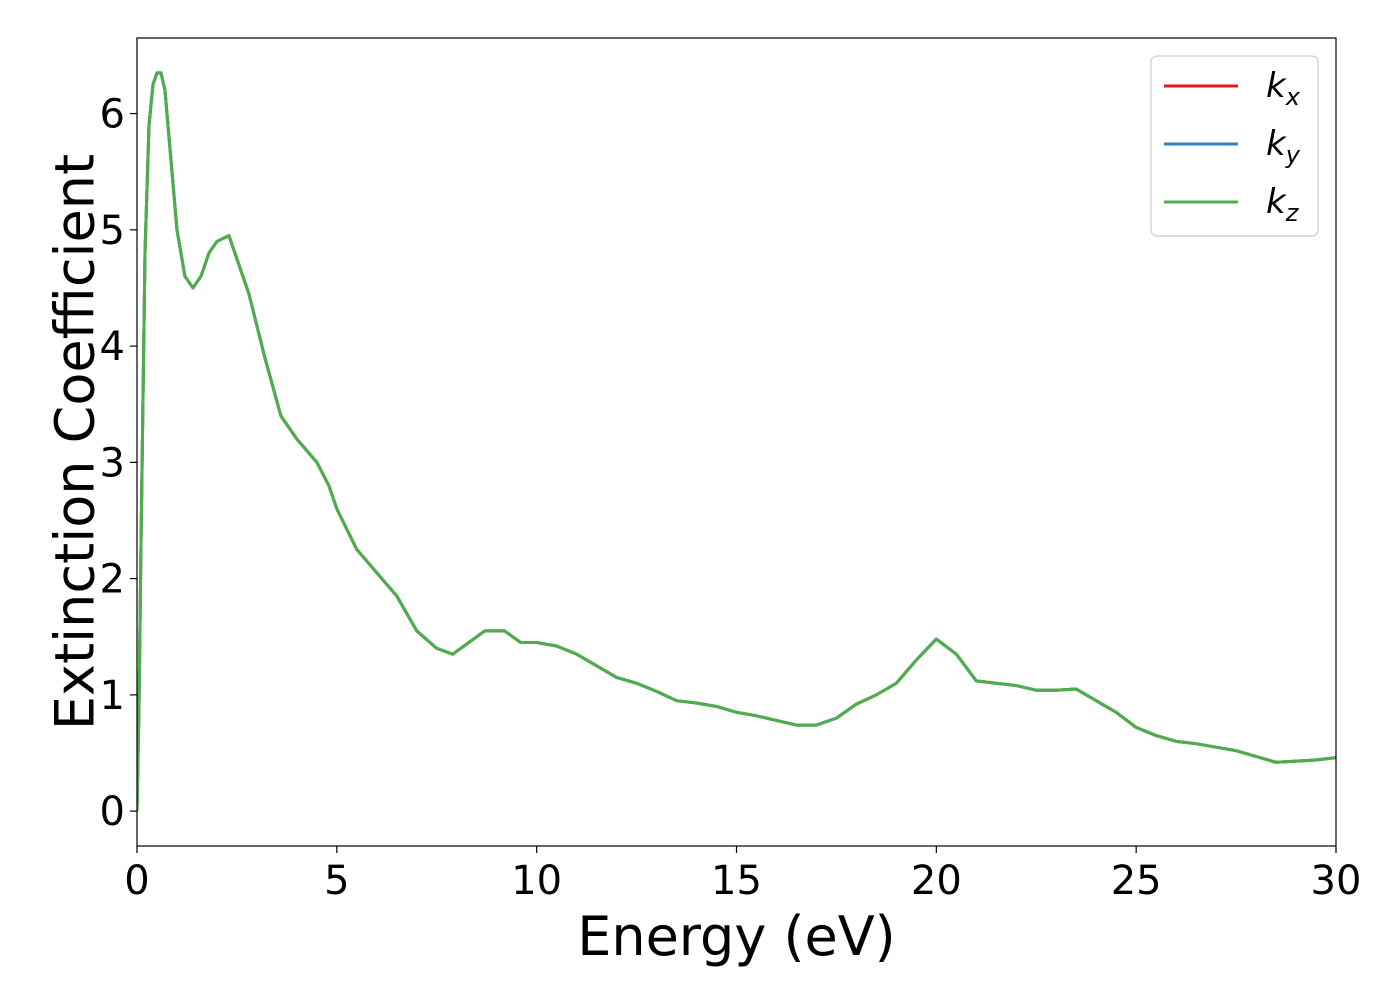 The height and width of the screenshot is (1000, 1400). Describe the element at coordinates (1136, 881) in the screenshot. I see `x-tick-label: 25` at that location.